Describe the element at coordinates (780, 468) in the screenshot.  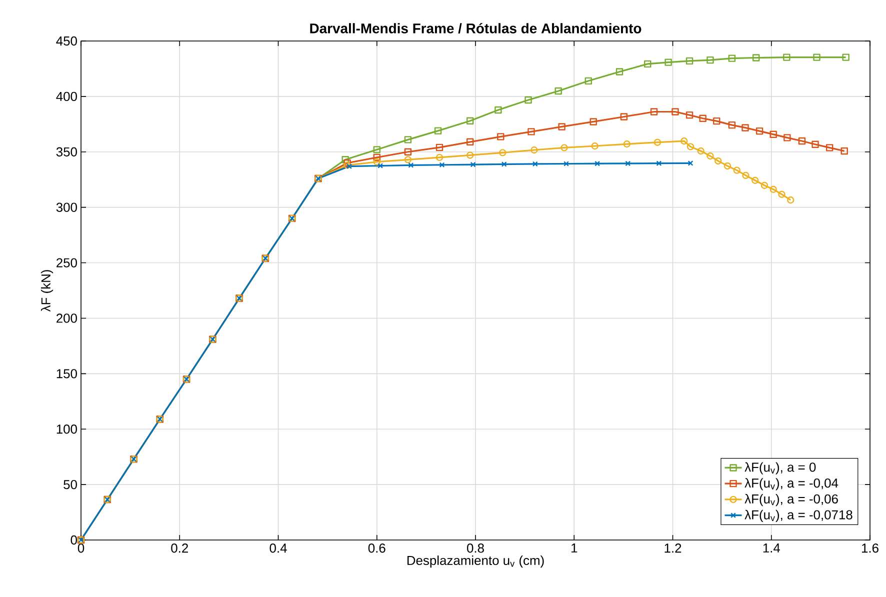
I see `legend-label: λF(u$_{v}$), a = 0` at that location.